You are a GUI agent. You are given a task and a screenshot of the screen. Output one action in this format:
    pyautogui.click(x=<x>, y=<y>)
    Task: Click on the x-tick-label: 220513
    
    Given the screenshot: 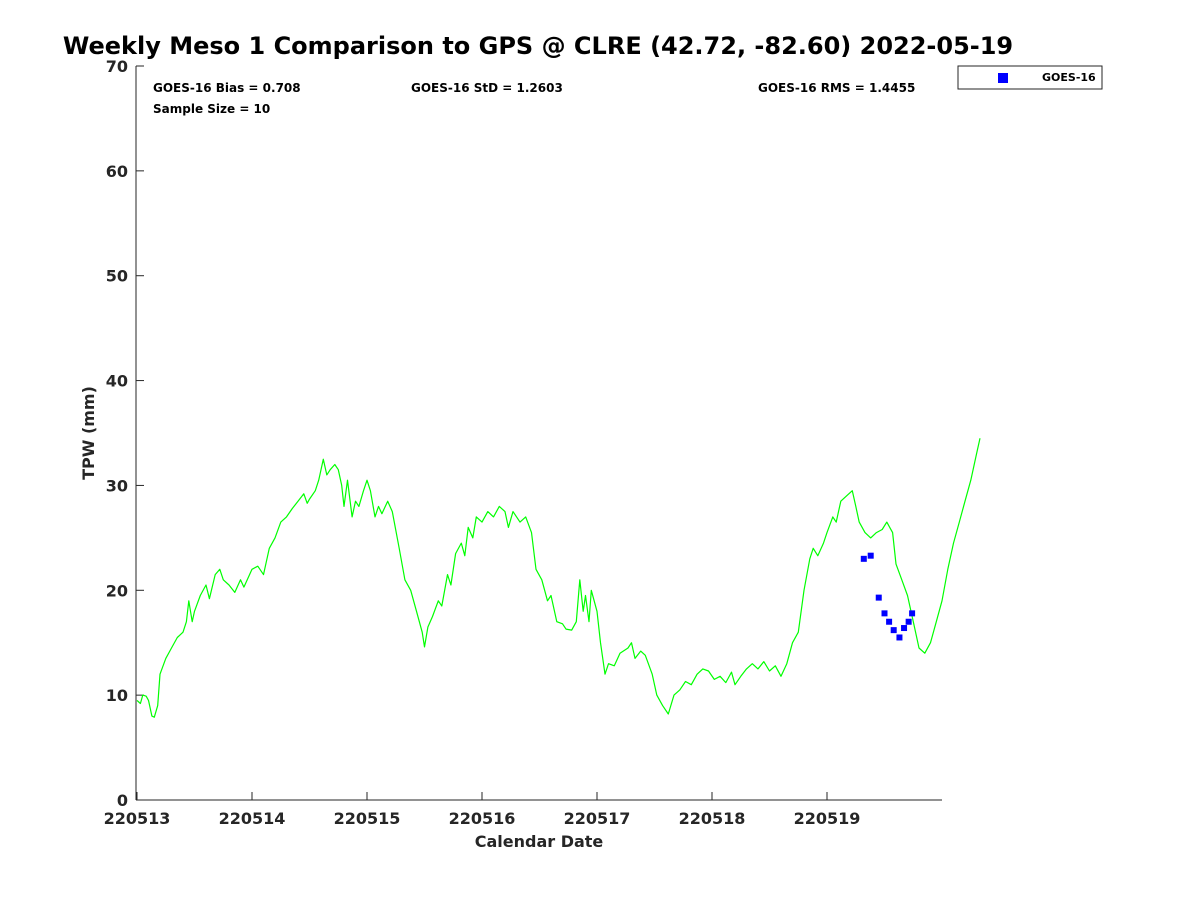 What is the action you would take?
    pyautogui.click(x=137, y=818)
    